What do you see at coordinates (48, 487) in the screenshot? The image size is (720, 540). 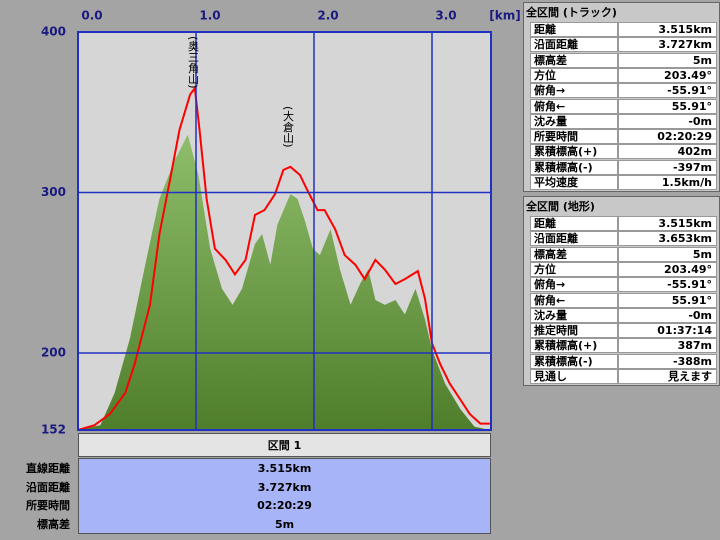 I see `section-label: 沿面距離` at bounding box center [48, 487].